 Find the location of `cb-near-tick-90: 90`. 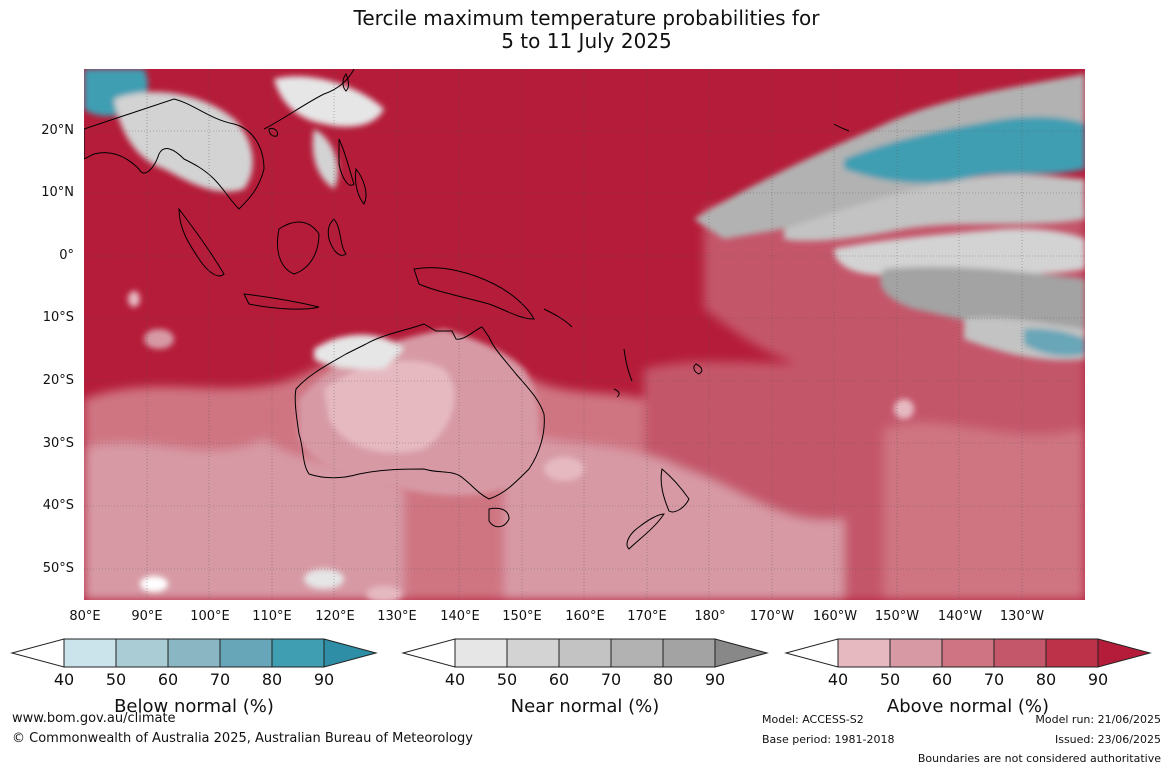

cb-near-tick-90: 90 is located at coordinates (715, 679).